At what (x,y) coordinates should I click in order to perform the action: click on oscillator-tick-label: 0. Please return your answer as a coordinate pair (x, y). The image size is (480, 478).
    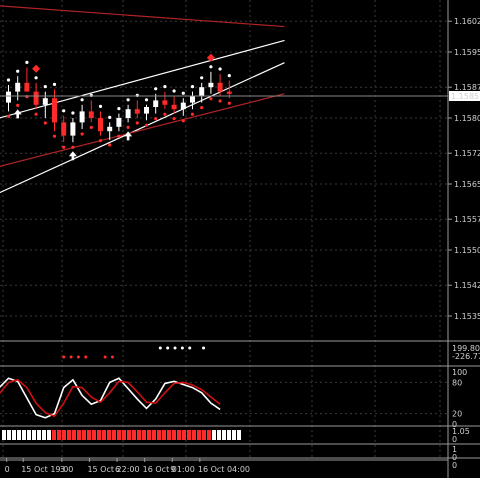
    Looking at the image, I should click on (454, 424).